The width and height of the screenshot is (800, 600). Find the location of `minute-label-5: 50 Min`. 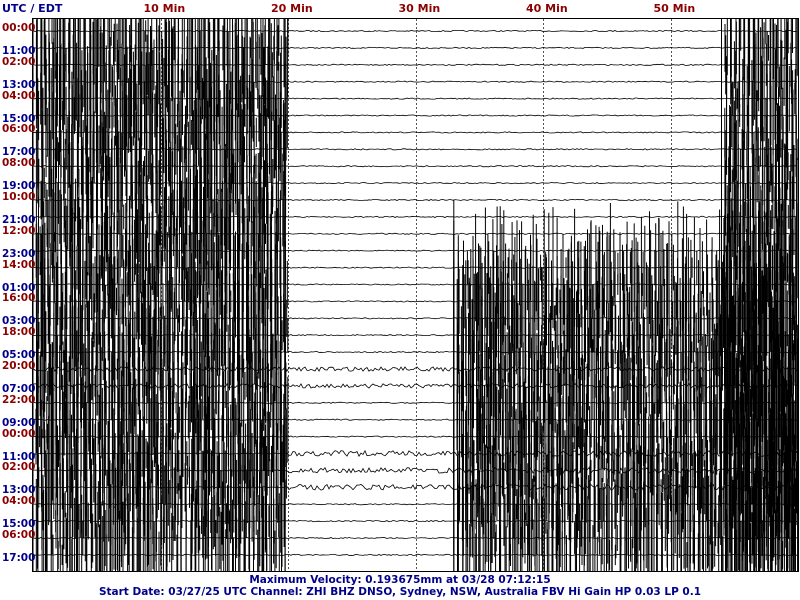

minute-label-5: 50 Min is located at coordinates (674, 8).